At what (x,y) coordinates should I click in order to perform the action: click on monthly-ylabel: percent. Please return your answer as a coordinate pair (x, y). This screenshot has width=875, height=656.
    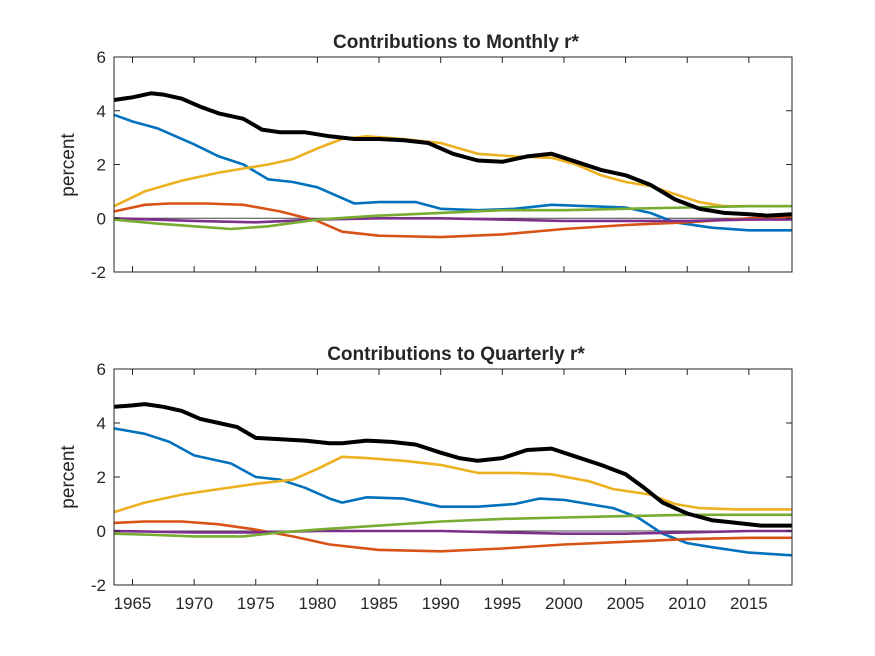
    Looking at the image, I should click on (68, 165).